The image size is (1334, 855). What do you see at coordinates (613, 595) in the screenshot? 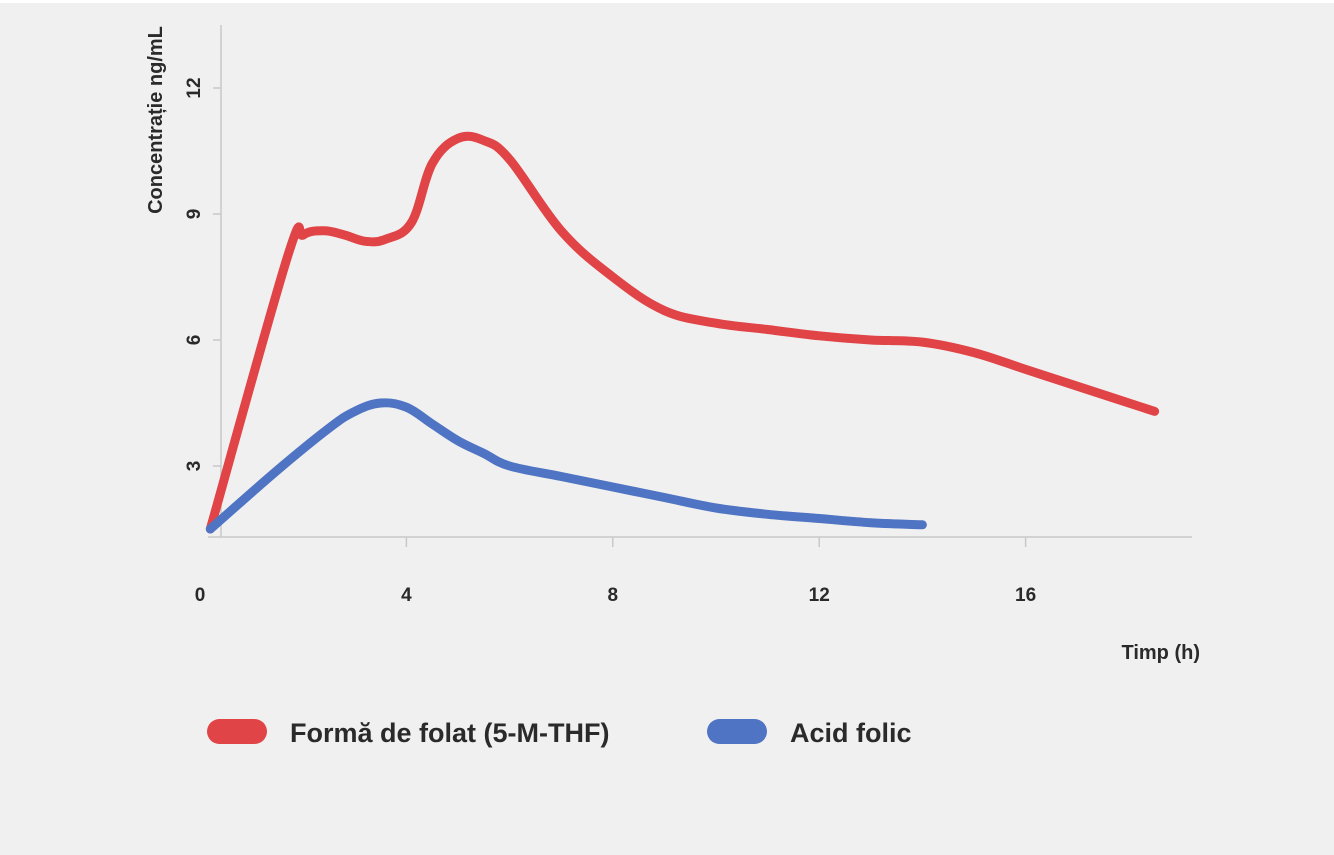
I see `x-tick-label: 8` at bounding box center [613, 595].